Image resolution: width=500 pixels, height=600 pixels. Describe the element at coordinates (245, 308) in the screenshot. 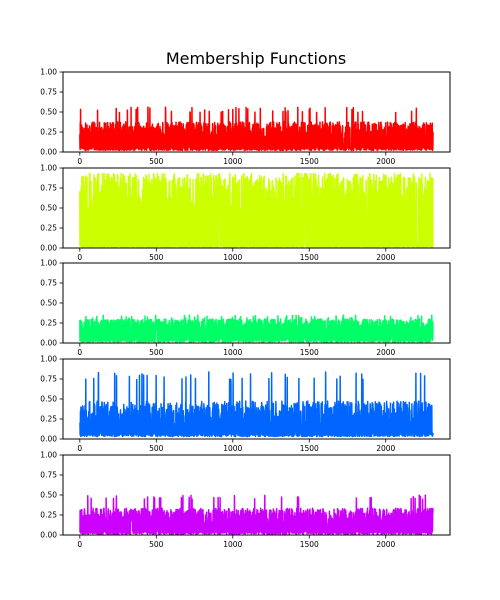

I see `subplot-3: 0.00 0.25 0.50 0.75 1.00 0 500 1000 1500 2000` at that location.